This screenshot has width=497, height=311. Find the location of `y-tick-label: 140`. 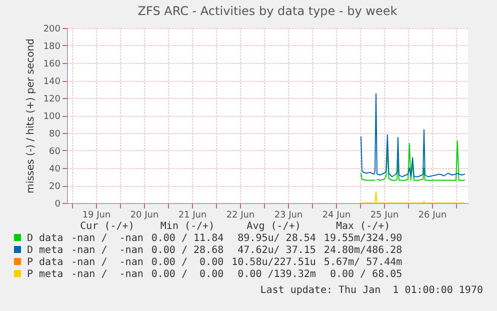

y-tick-label: 140 is located at coordinates (52, 82).